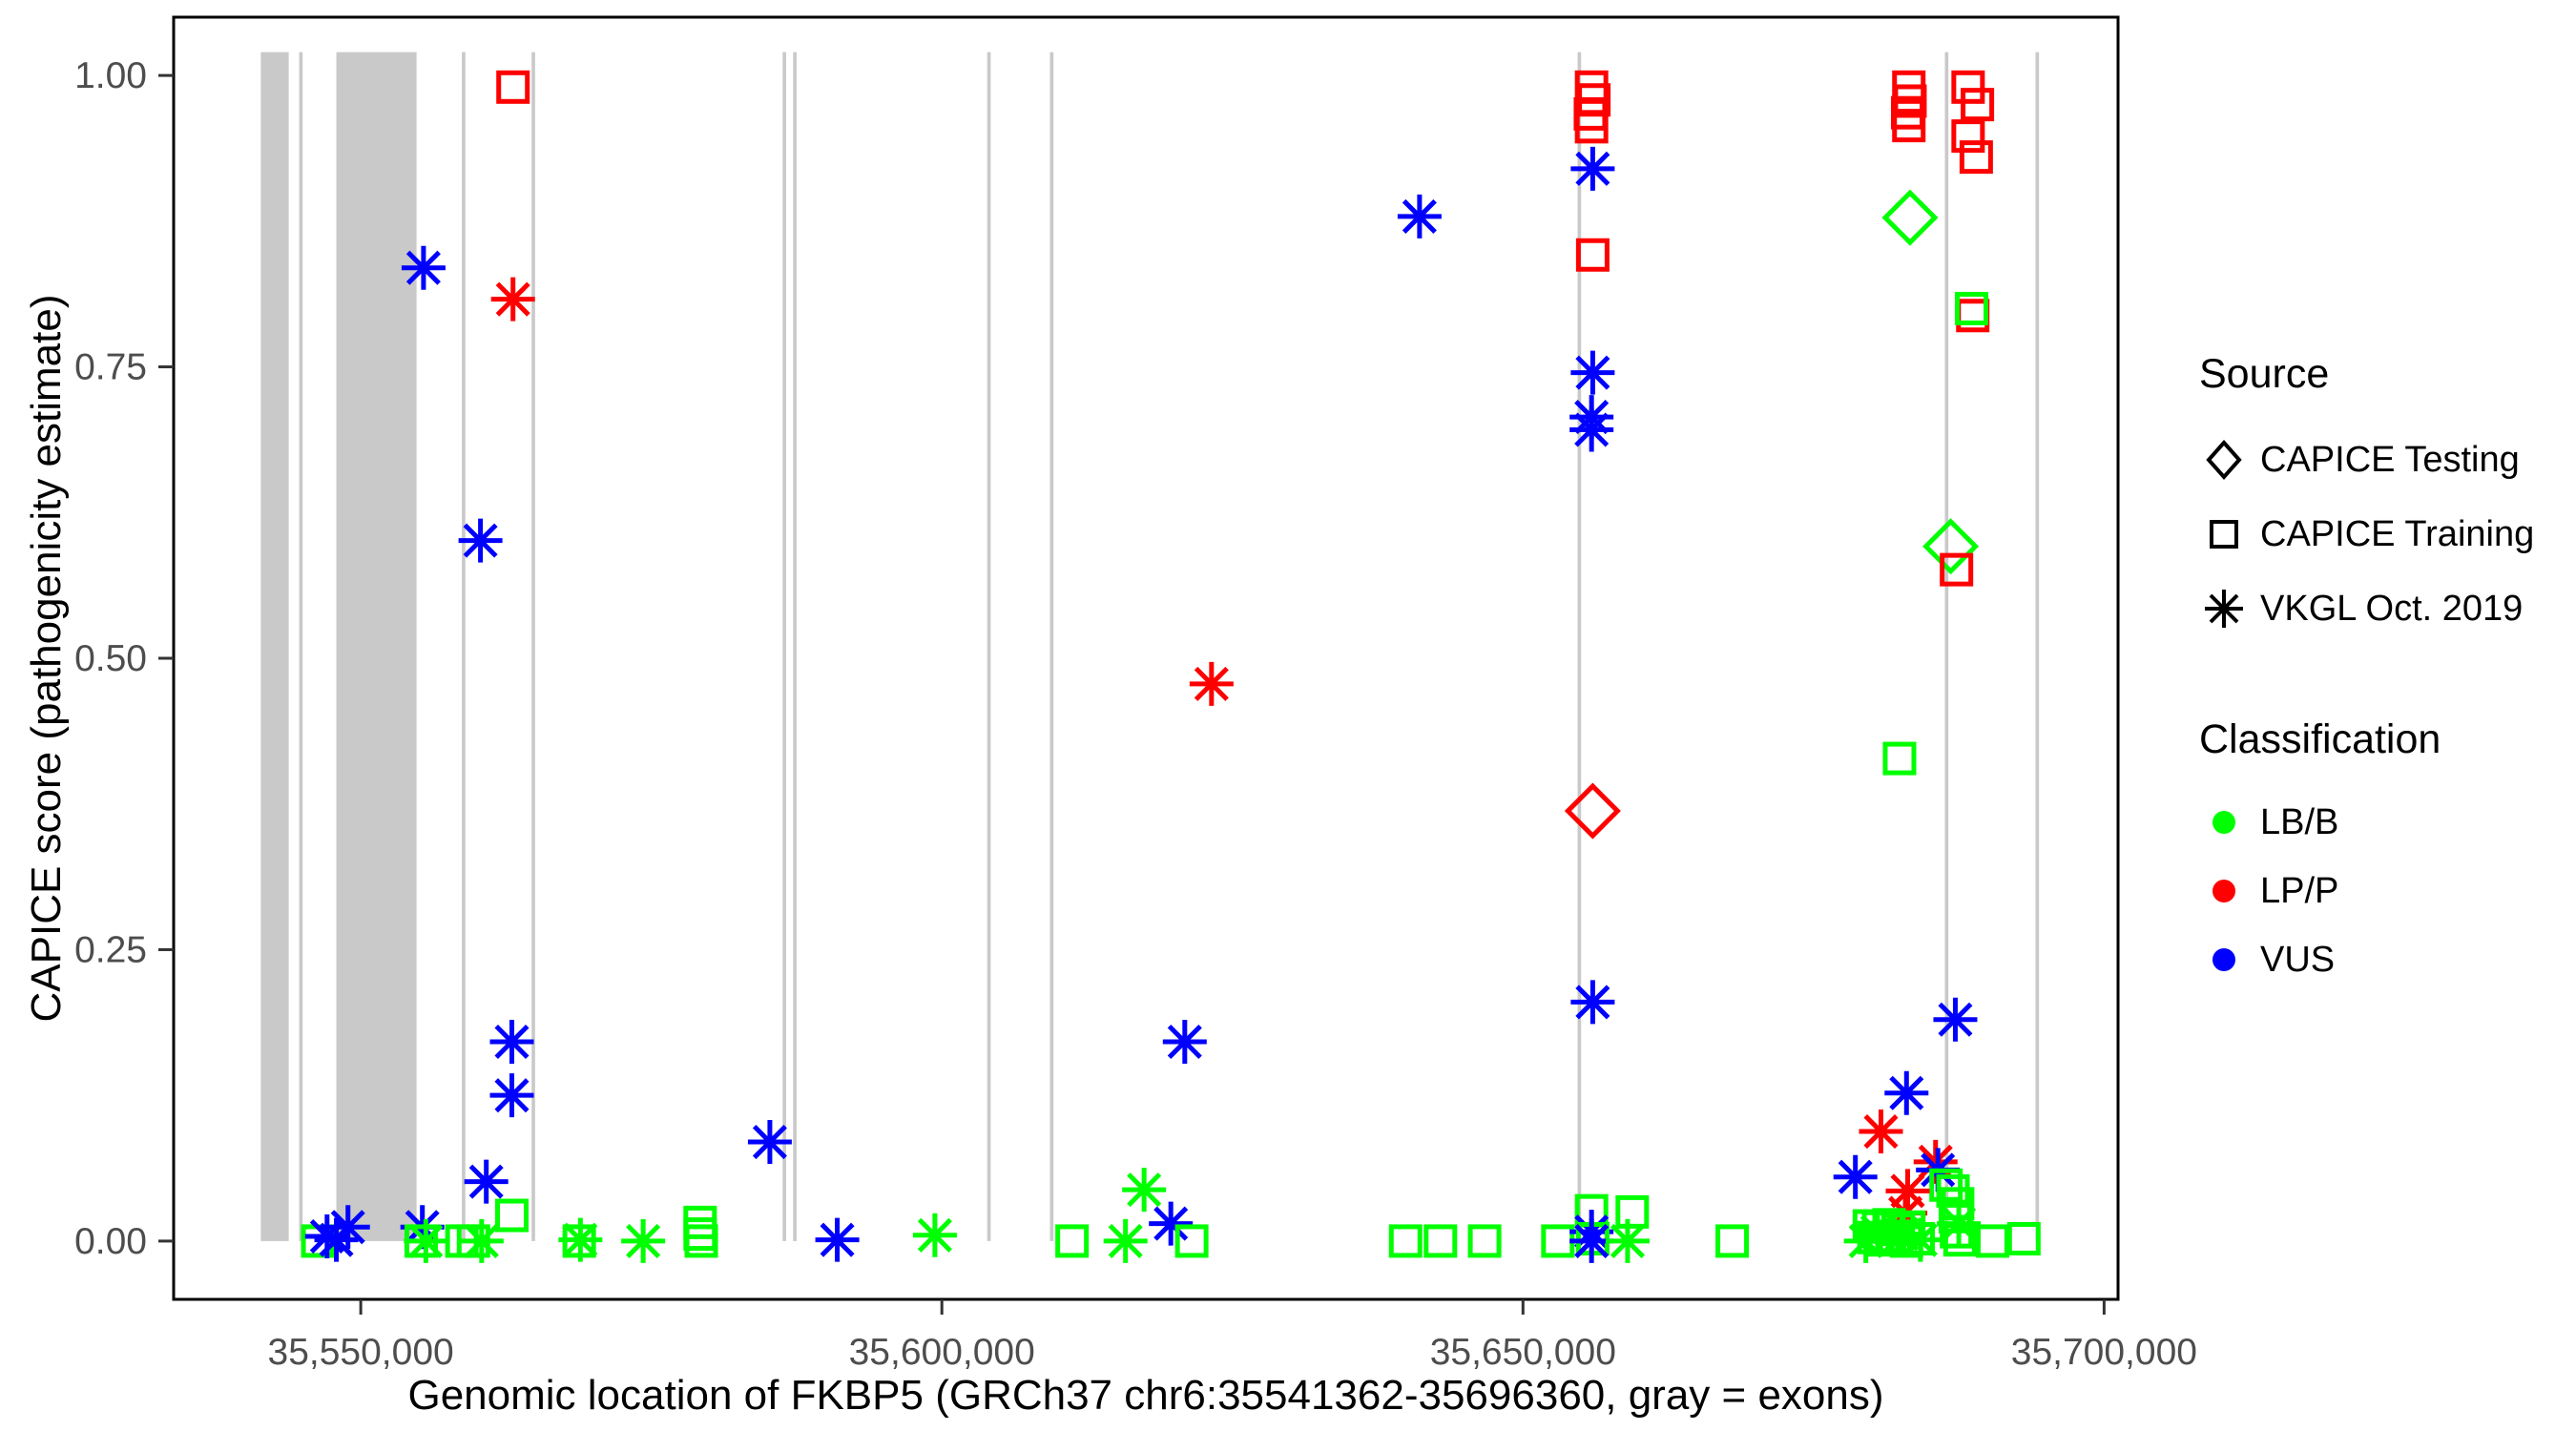  What do you see at coordinates (2385, 672) in the screenshot?
I see `legend: Source CAPICE Testing CAPICE Training` at bounding box center [2385, 672].